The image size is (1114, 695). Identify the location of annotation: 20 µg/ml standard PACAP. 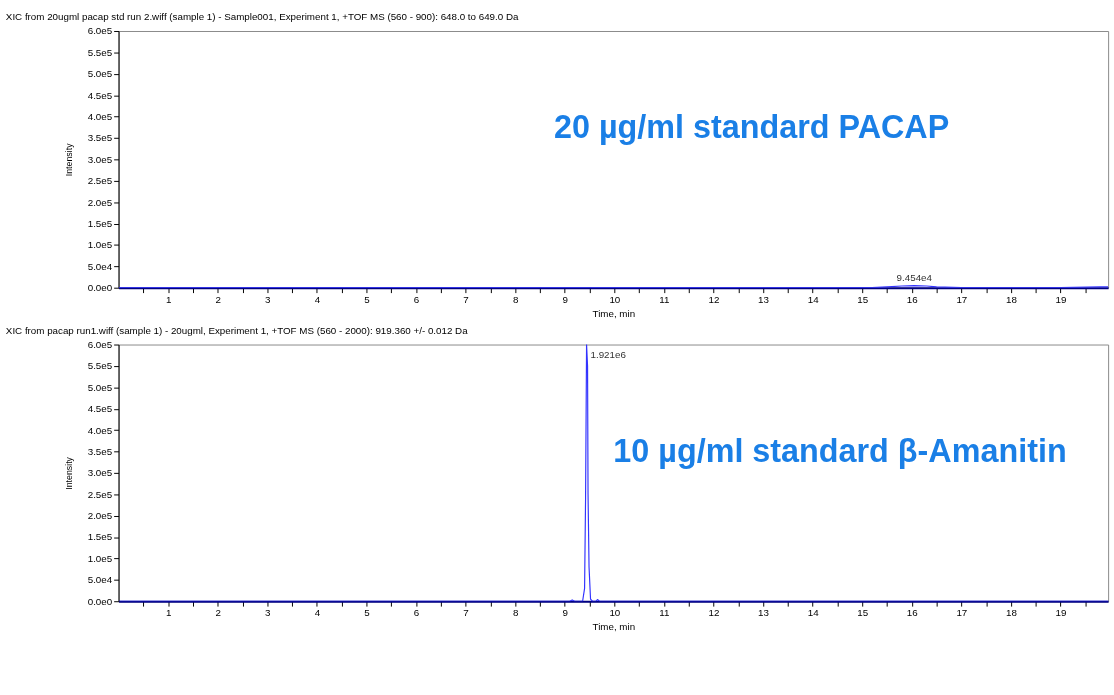
(751, 127).